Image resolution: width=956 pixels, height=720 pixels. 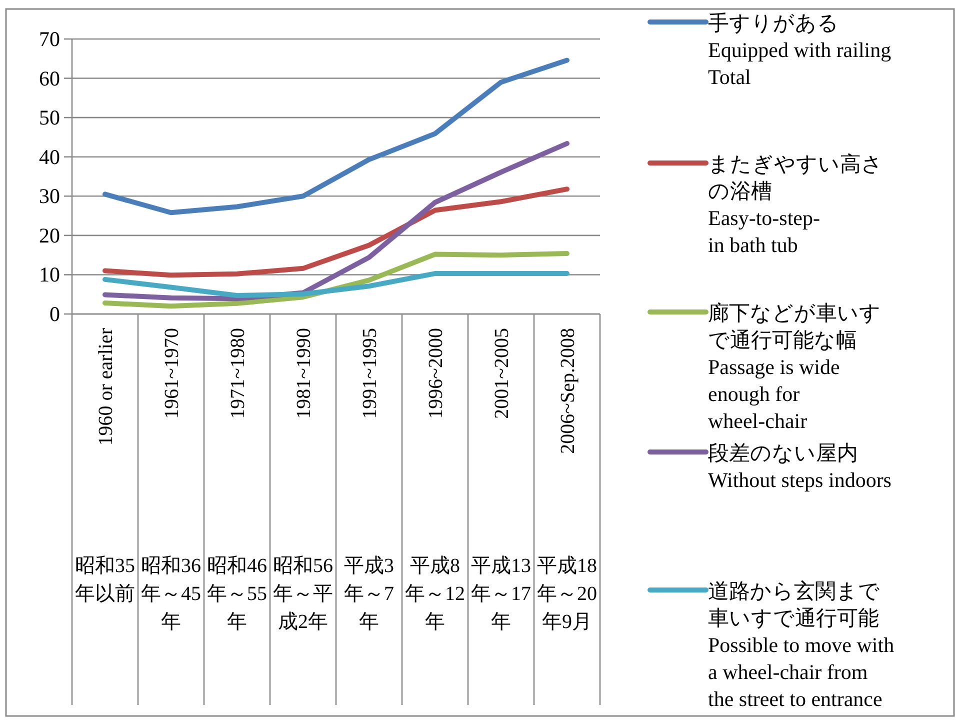 What do you see at coordinates (49, 39) in the screenshot?
I see `y-tick-label: 70` at bounding box center [49, 39].